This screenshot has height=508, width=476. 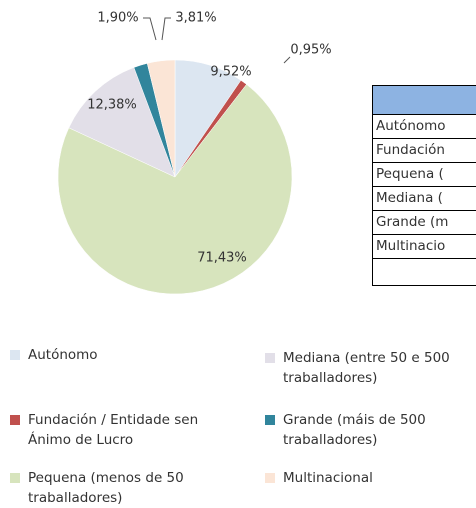 I want to click on legend-label: Autónomo, so click(x=63, y=355).